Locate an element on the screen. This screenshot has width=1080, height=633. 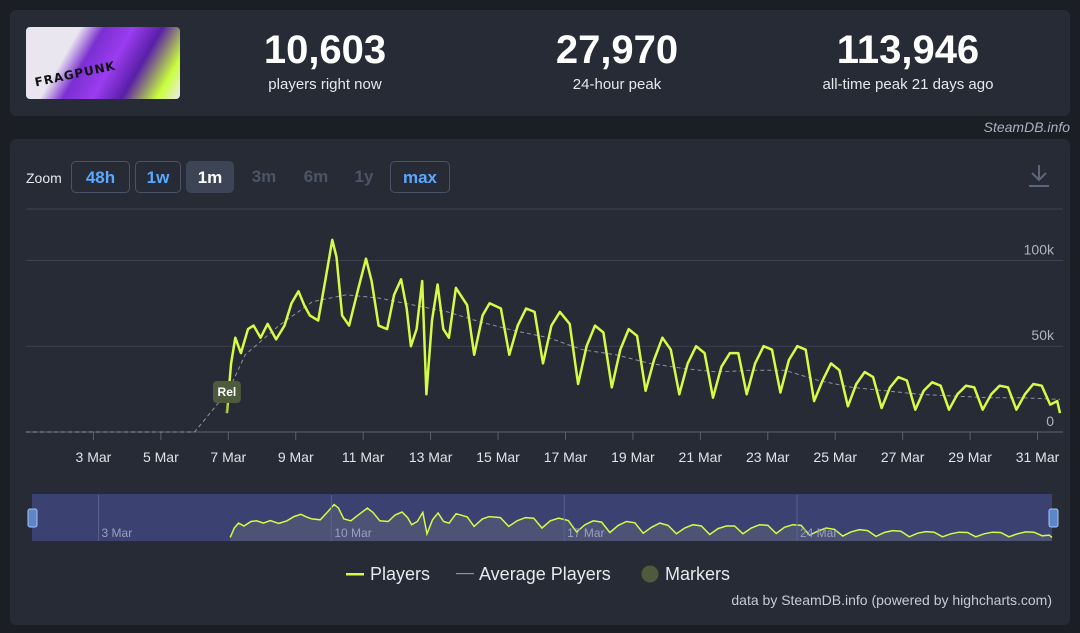
y-tick-label: 100k is located at coordinates (1039, 249).